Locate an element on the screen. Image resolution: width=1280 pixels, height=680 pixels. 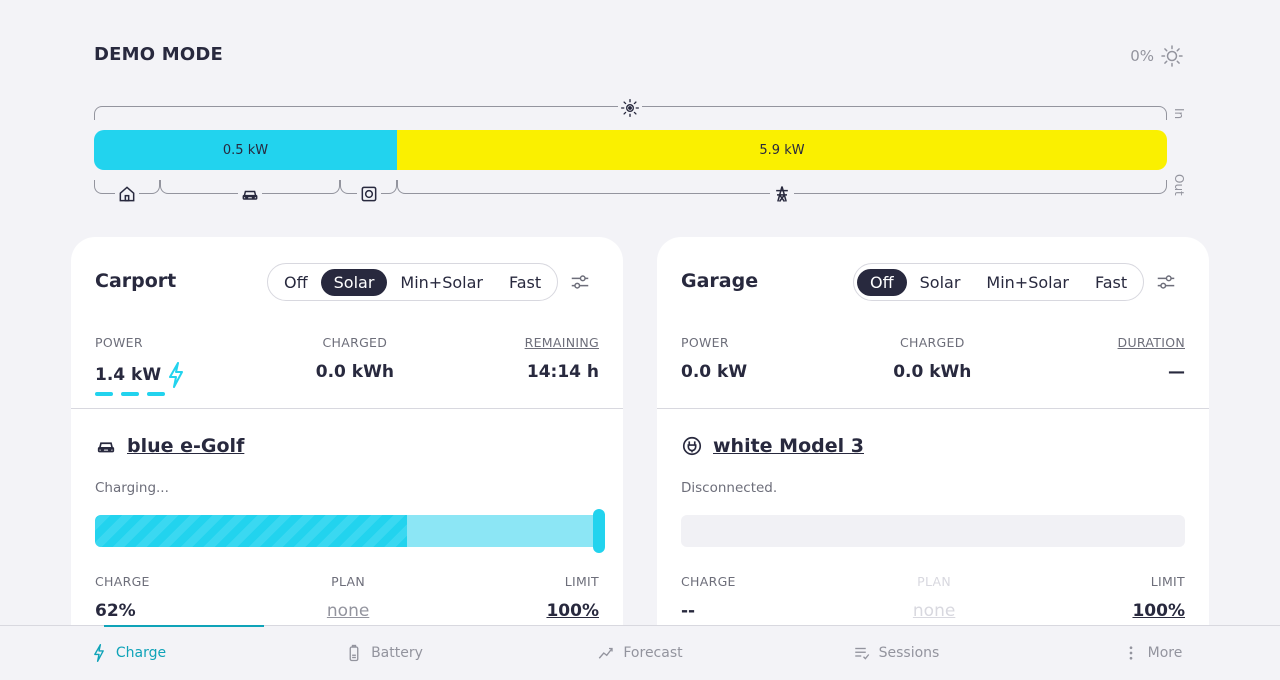
loadpoint-title: Garage is located at coordinates (720, 281).